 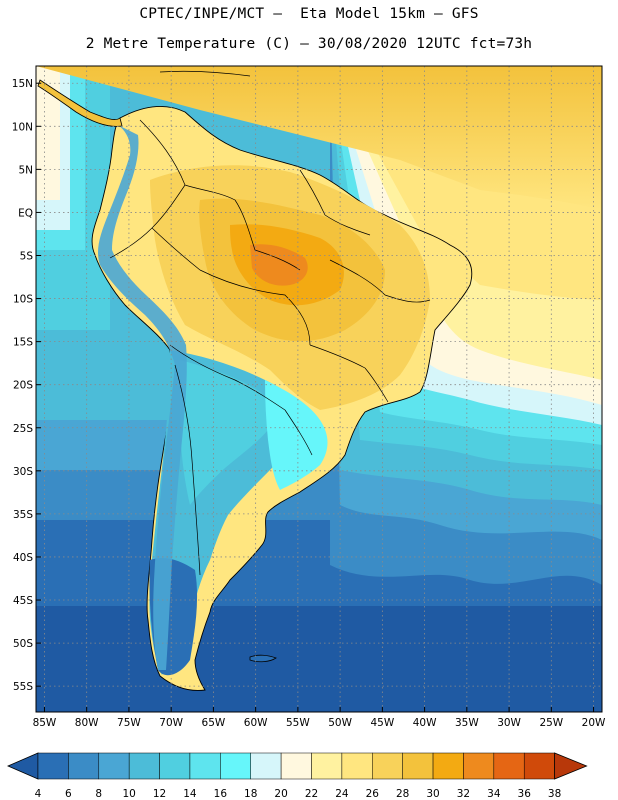 What do you see at coordinates (23, 601) in the screenshot?
I see `lat-label: 45S` at bounding box center [23, 601].